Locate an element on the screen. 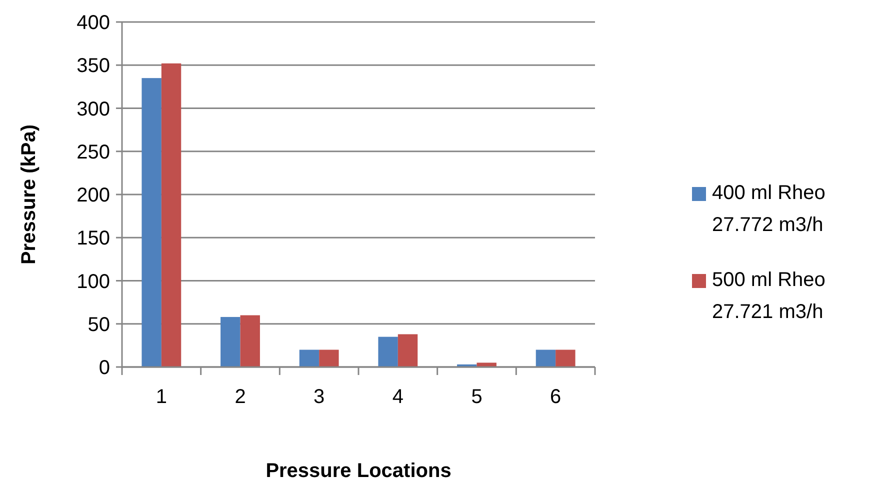  y-tick-label: 100 is located at coordinates (93, 281).